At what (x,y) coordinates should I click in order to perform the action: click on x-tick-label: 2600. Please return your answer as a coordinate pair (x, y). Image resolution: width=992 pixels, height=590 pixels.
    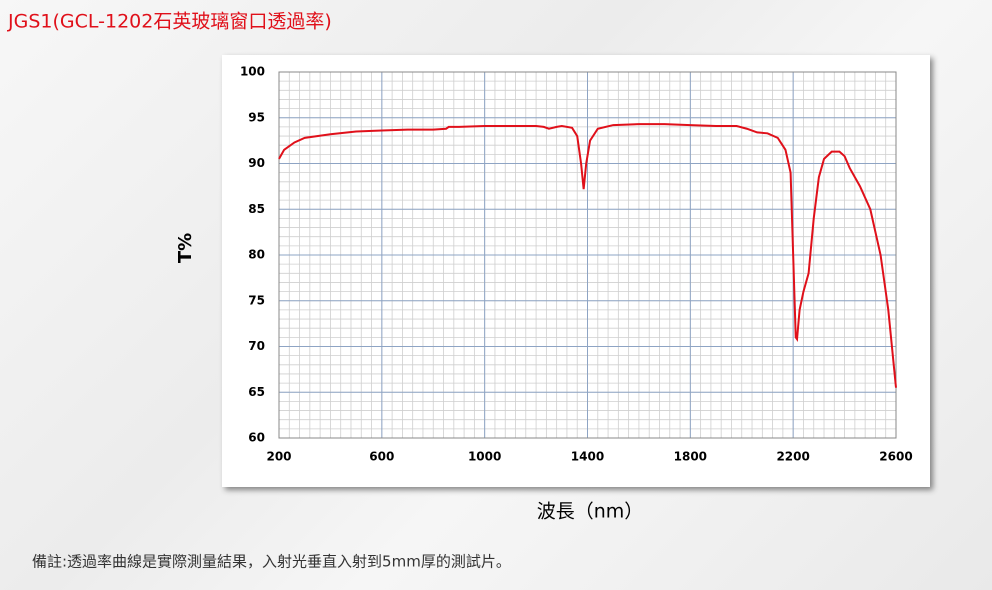
    Looking at the image, I should click on (895, 457).